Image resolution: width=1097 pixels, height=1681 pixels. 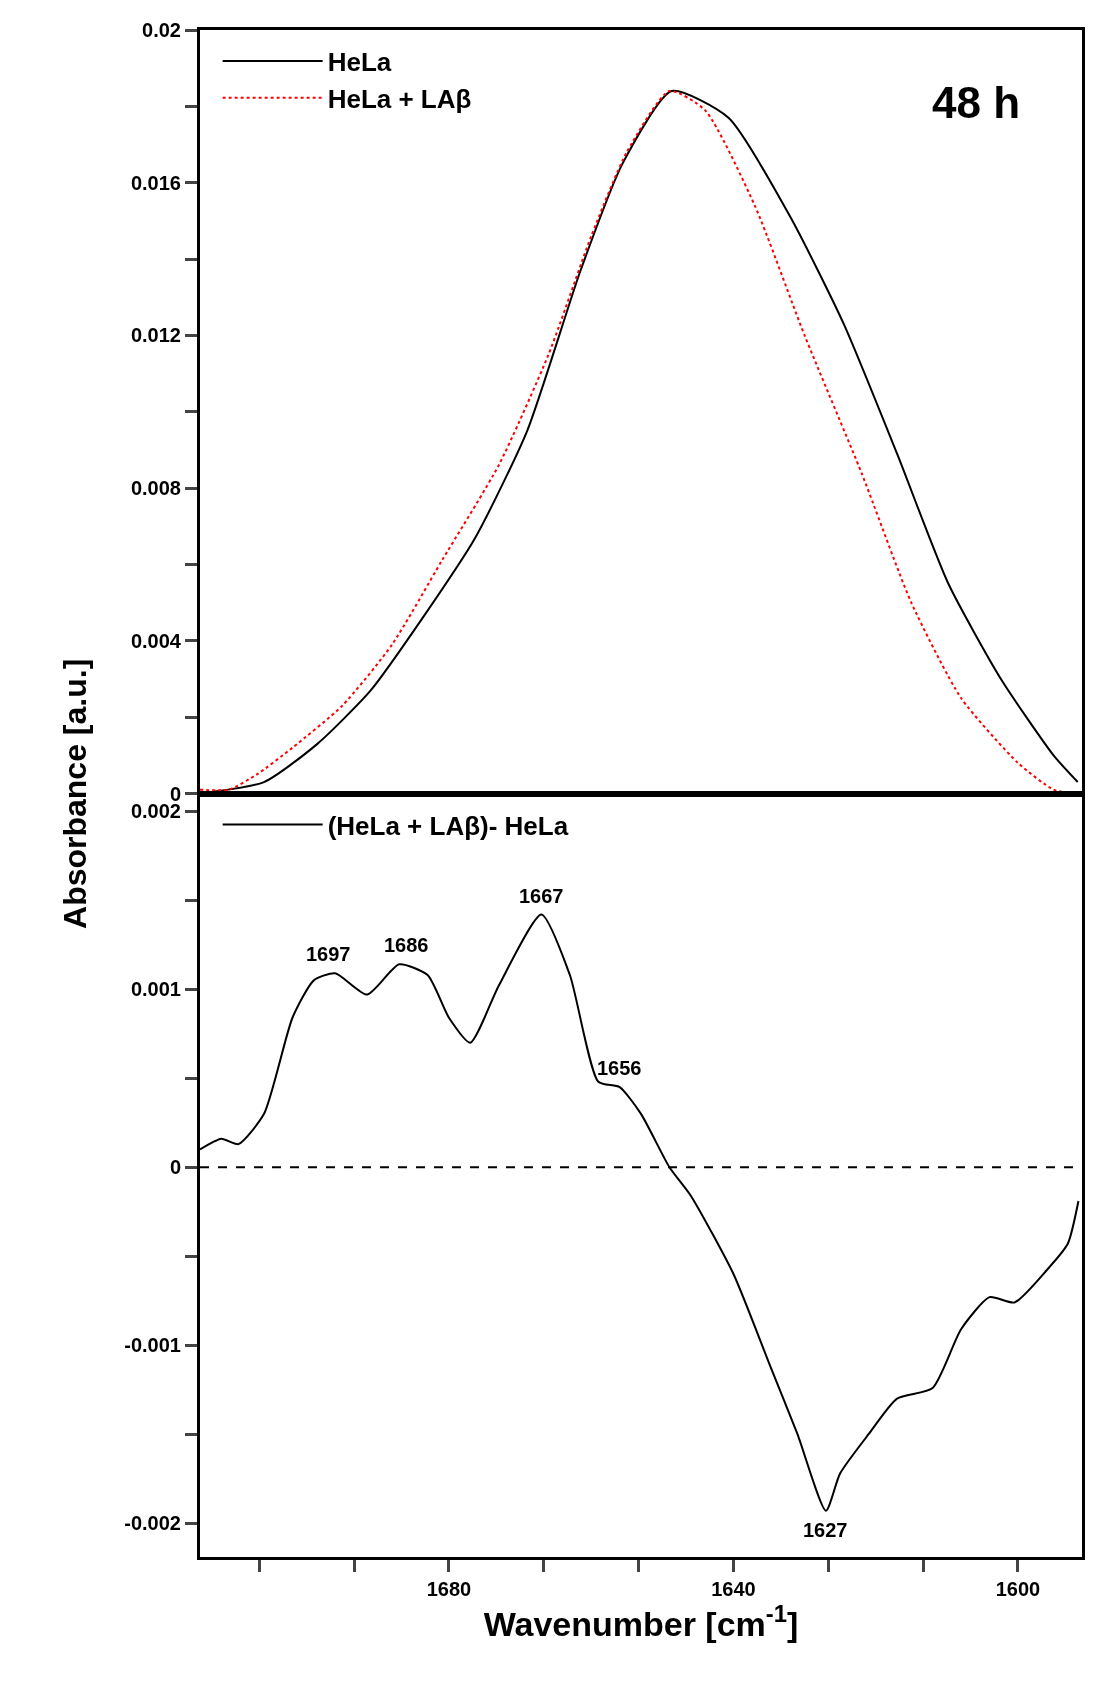 I want to click on annotation: 1697, so click(x=328, y=954).